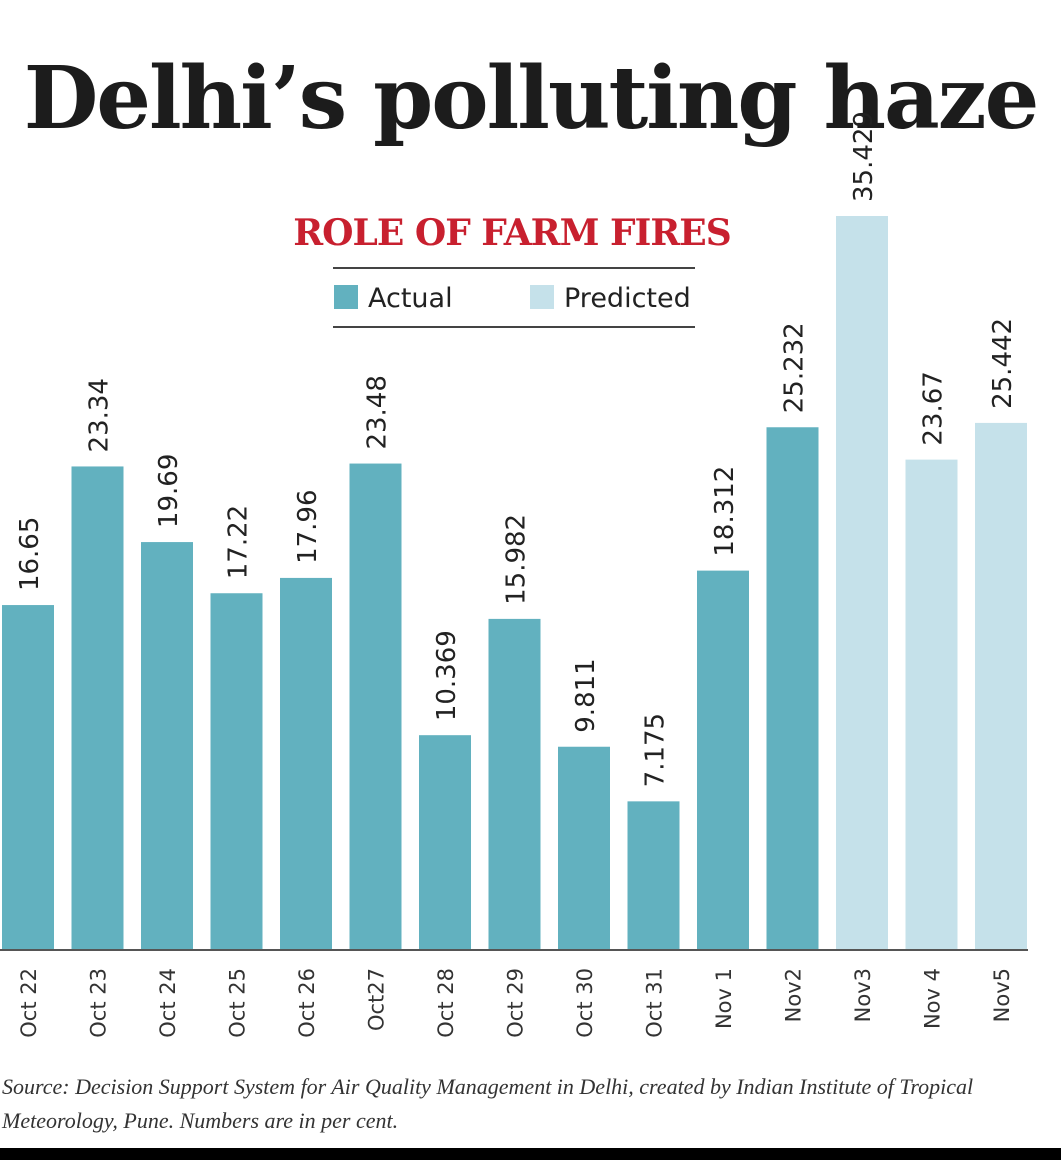 Image resolution: width=1061 pixels, height=1160 pixels. I want to click on legend-label-actual: Actual, so click(410, 298).